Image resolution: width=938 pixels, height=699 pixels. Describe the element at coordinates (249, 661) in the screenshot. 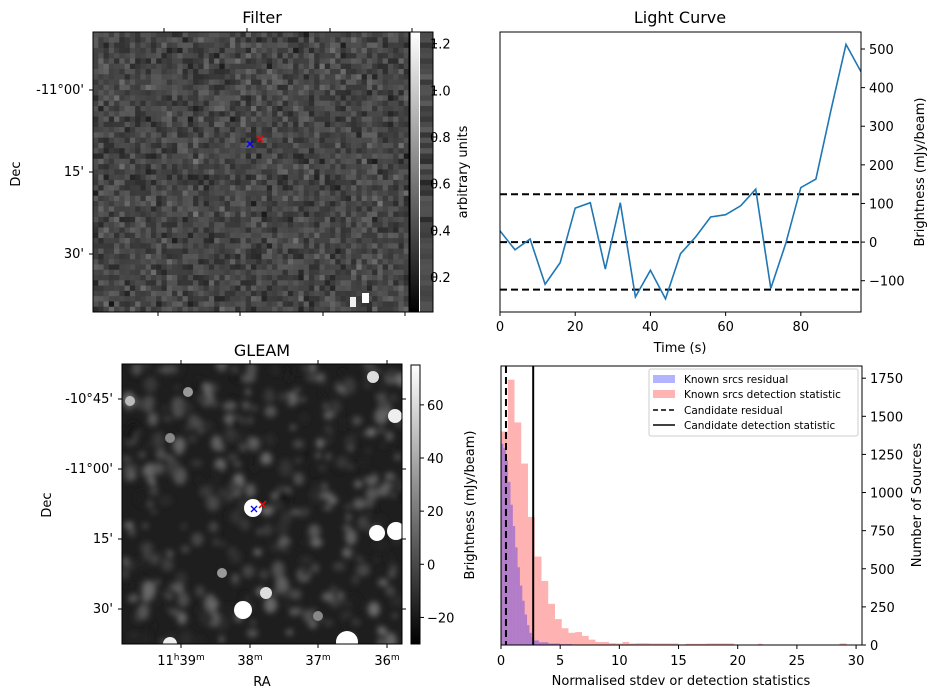

I see `gleam-xtick-label: 38m` at that location.